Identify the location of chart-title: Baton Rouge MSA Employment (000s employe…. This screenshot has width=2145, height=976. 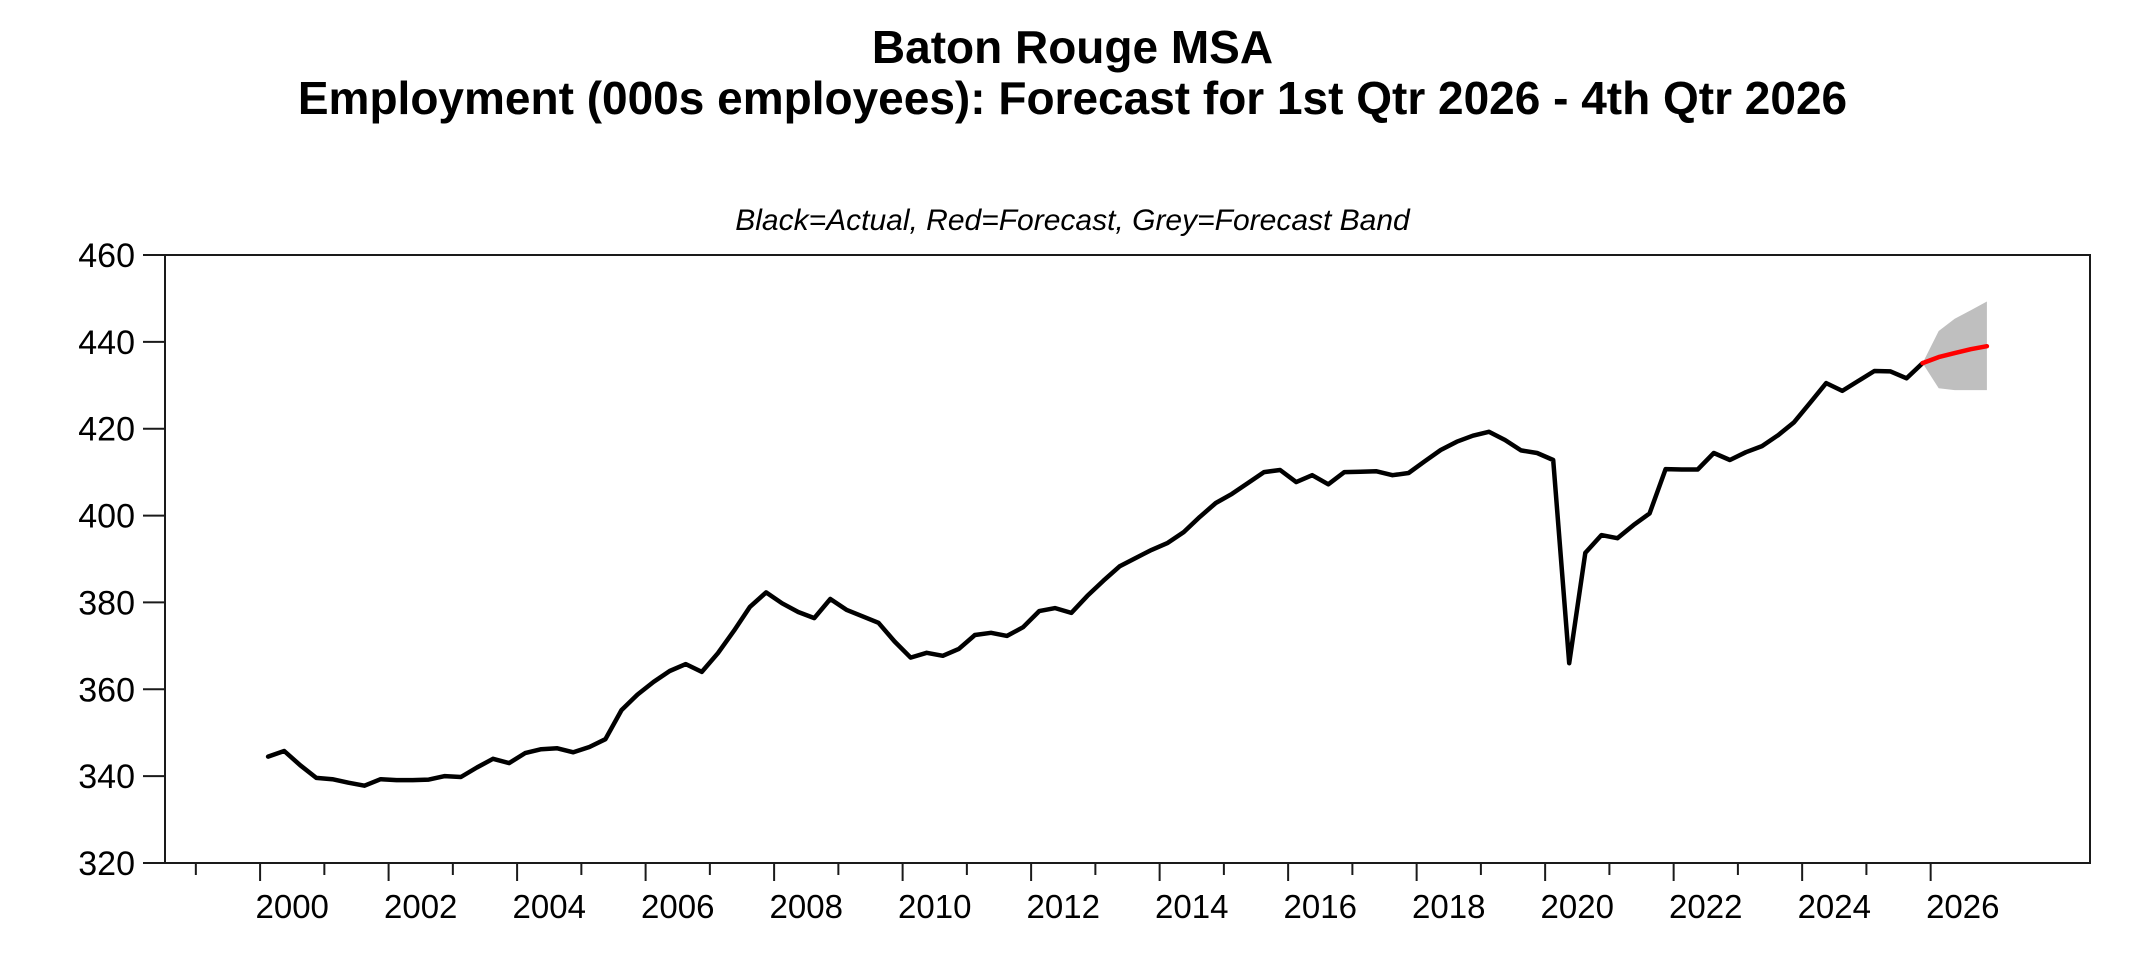
(1072, 72).